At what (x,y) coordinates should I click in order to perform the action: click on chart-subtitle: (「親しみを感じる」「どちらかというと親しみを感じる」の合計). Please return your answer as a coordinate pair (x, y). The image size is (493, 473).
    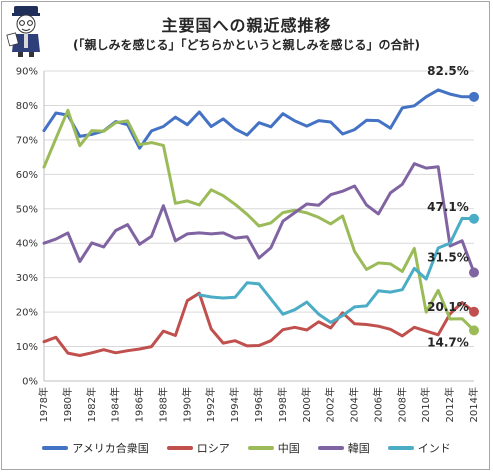
    Looking at the image, I should click on (246, 45).